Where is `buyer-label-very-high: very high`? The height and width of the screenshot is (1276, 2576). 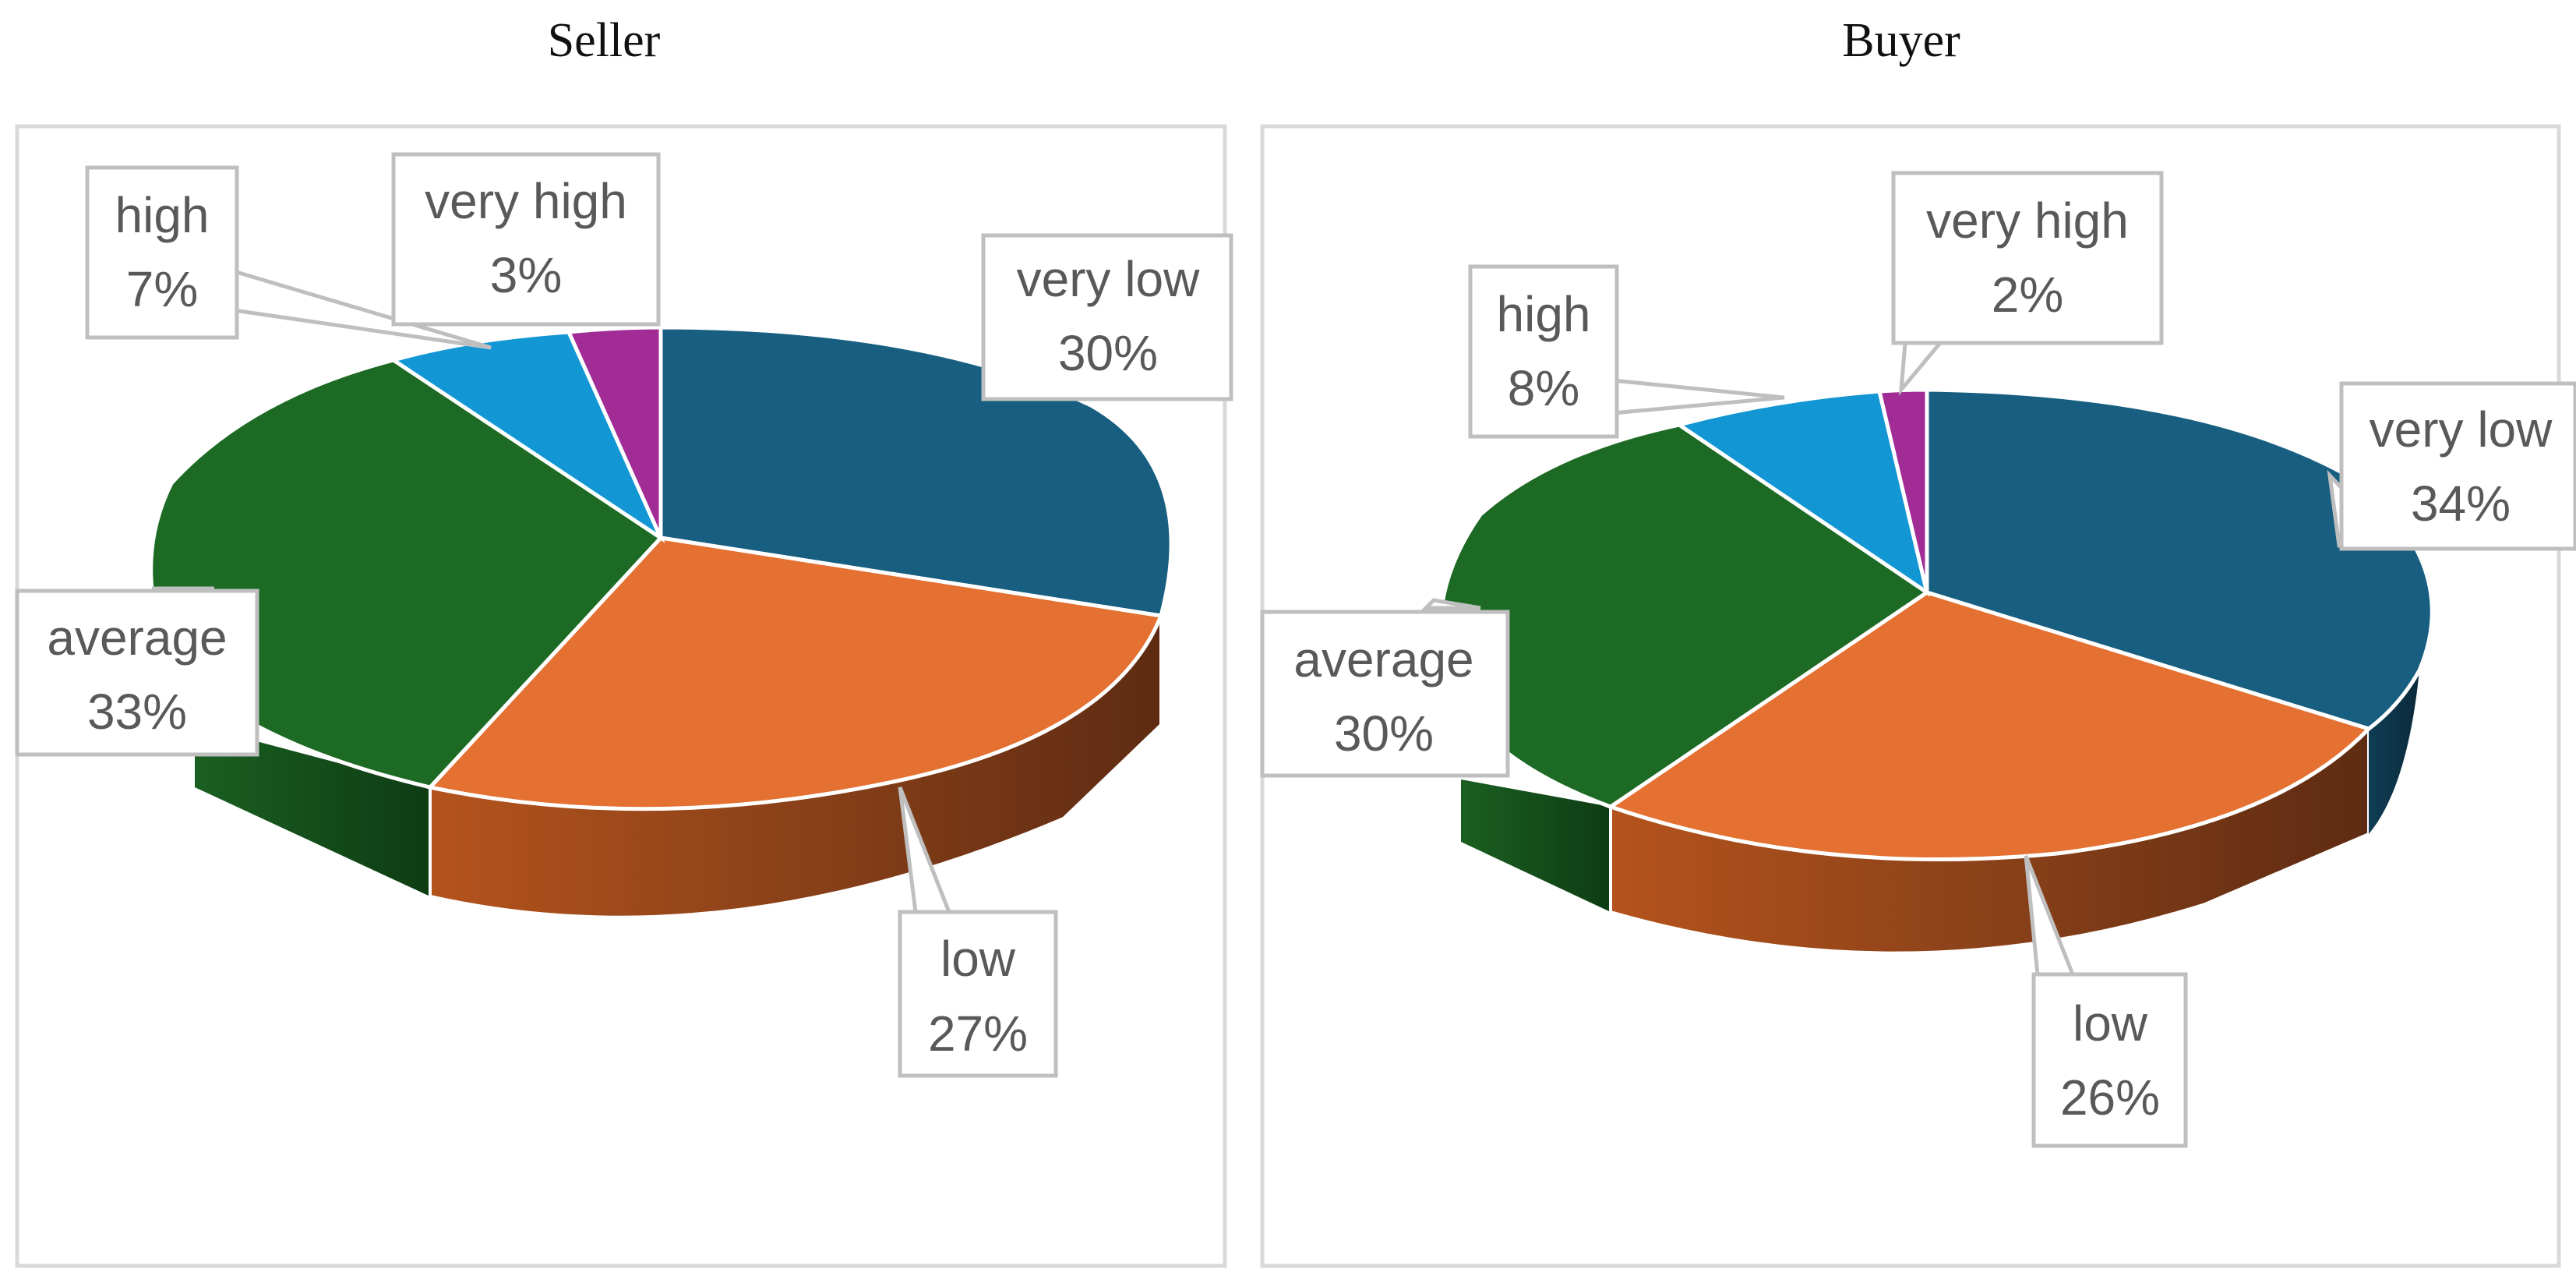 buyer-label-very-high: very high is located at coordinates (2027, 221).